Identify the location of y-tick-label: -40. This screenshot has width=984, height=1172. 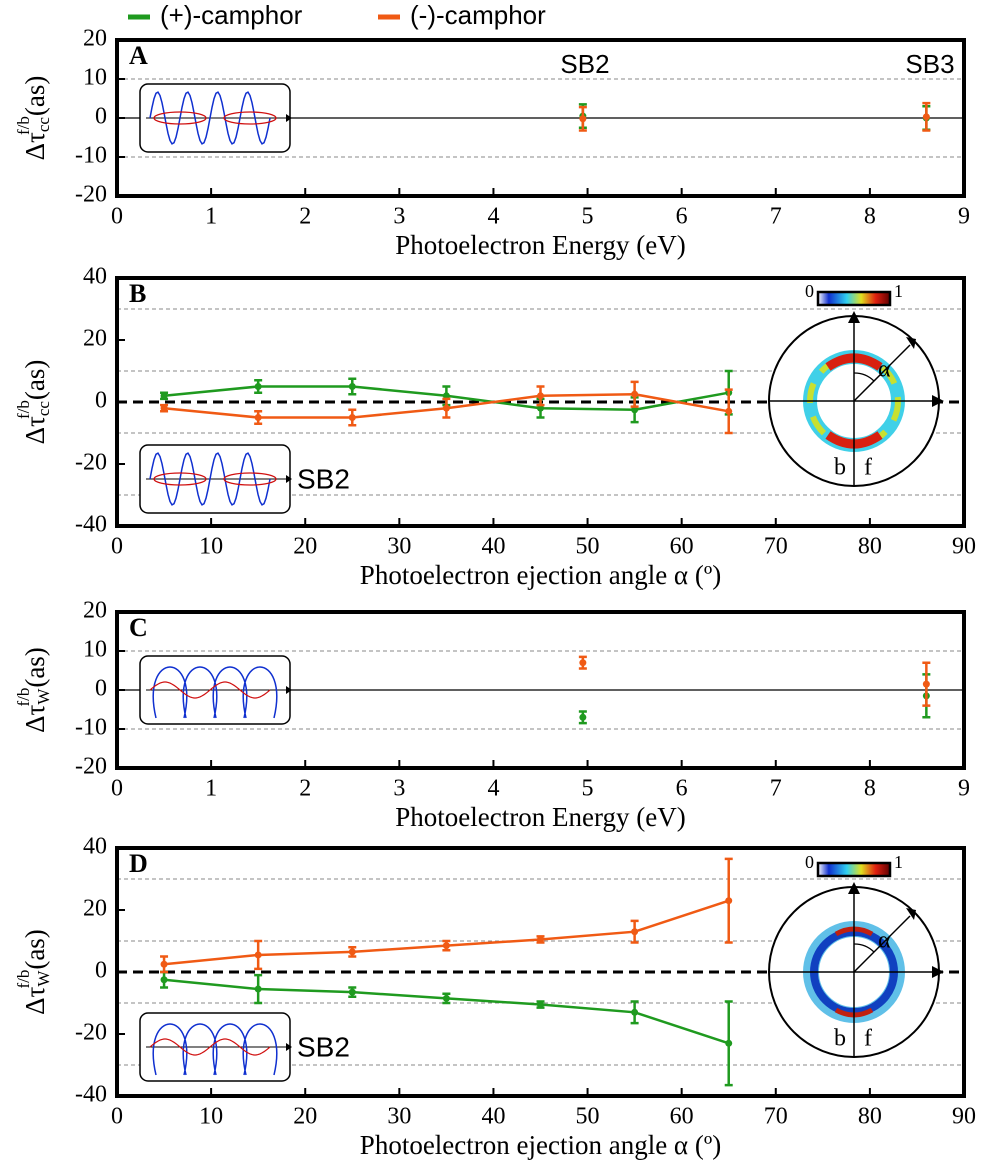
(91, 1095).